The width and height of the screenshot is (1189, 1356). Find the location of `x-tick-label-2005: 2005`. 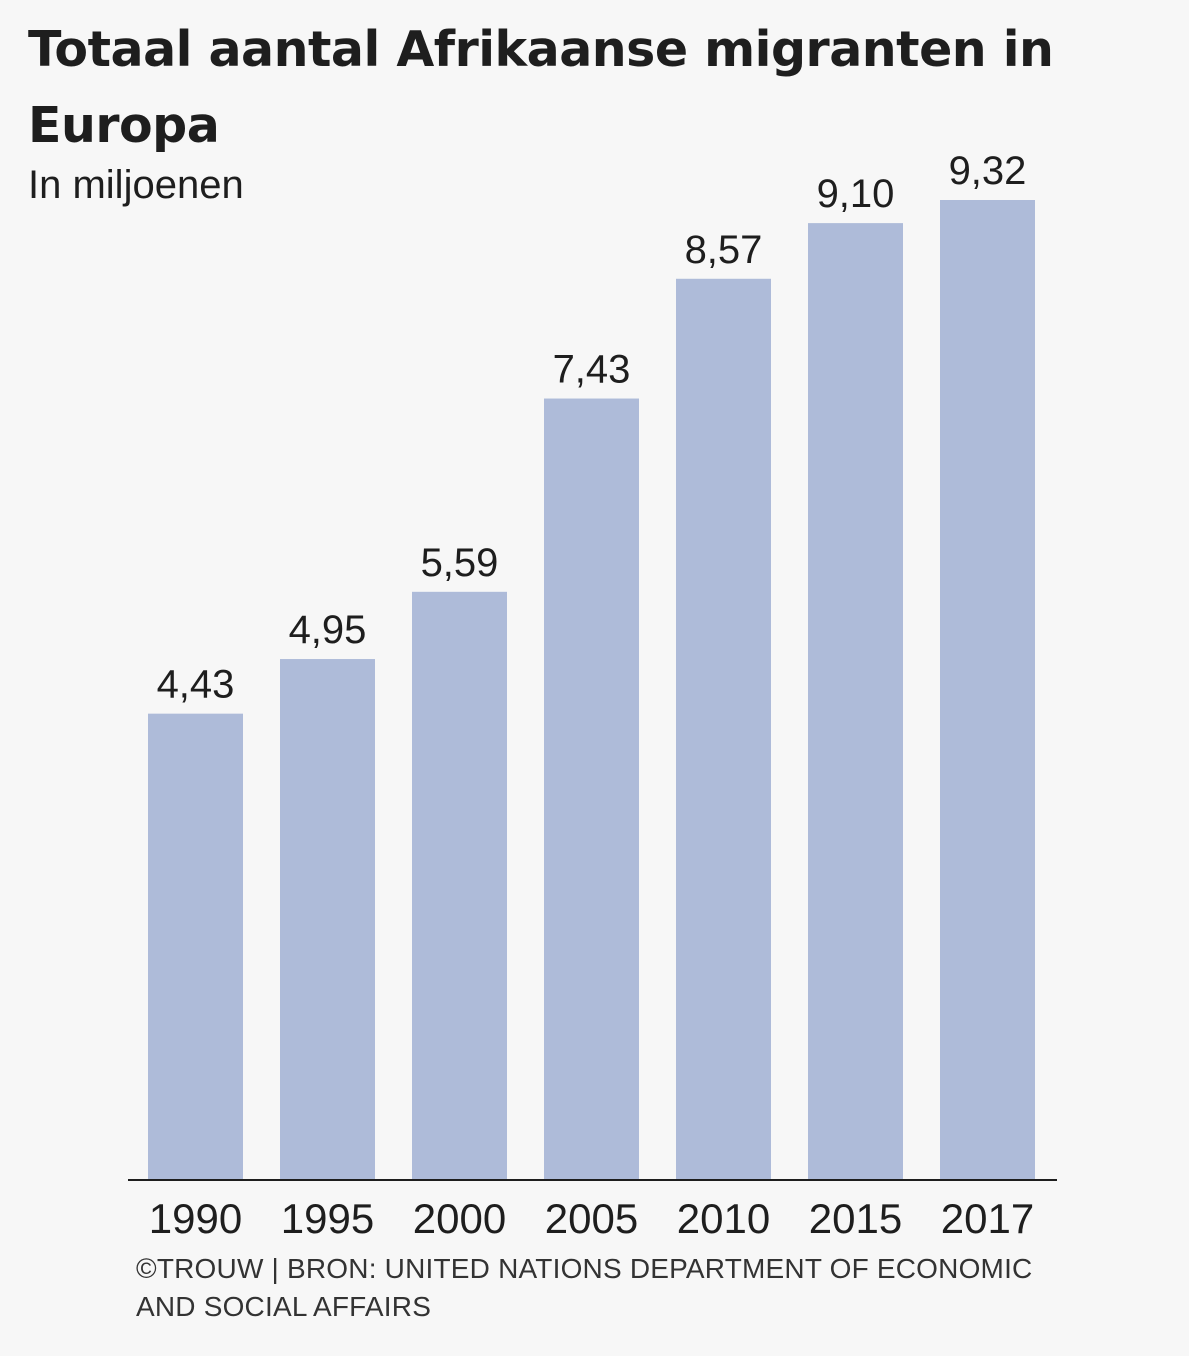

x-tick-label-2005: 2005 is located at coordinates (591, 1218).